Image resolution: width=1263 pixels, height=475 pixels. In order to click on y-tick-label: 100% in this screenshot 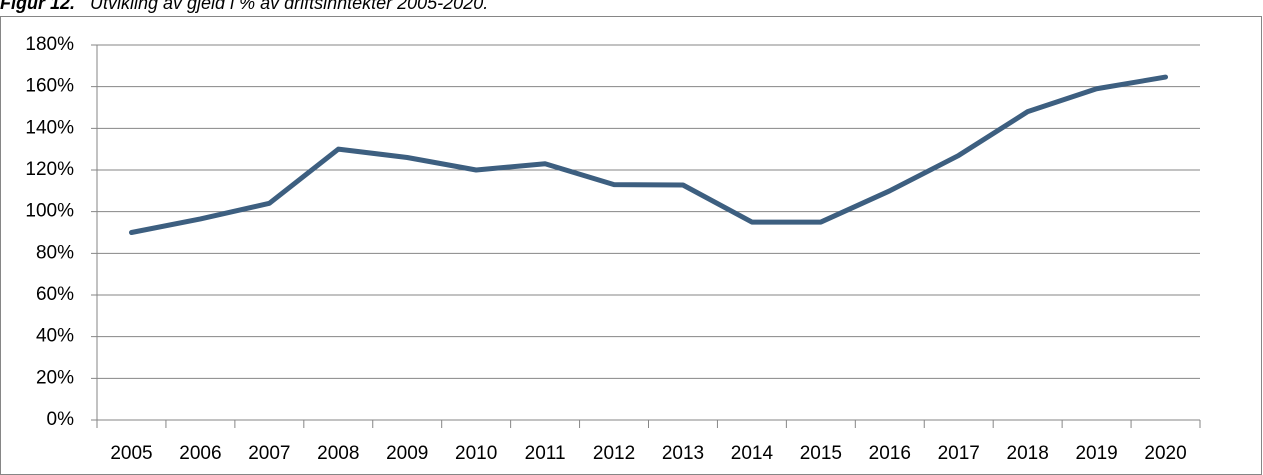, I will do `click(49, 211)`.